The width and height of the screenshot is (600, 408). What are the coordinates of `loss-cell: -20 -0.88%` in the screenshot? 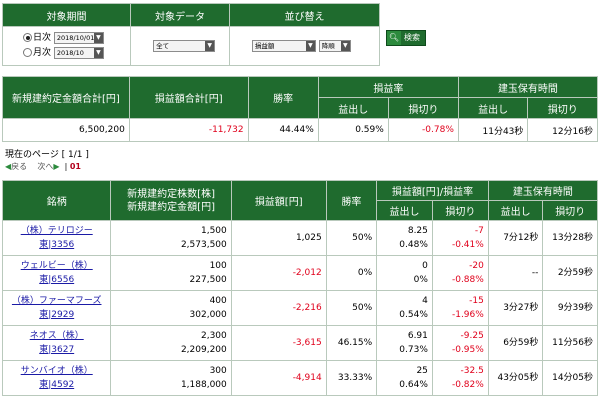 It's located at (460, 273).